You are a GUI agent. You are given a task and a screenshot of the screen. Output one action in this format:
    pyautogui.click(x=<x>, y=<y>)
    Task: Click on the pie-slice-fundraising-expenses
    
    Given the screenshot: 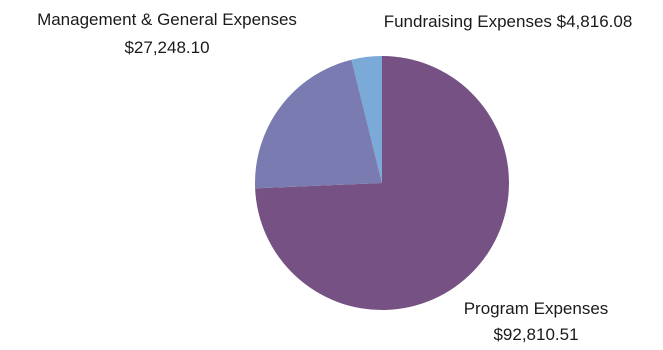 What is the action you would take?
    pyautogui.click(x=366, y=119)
    